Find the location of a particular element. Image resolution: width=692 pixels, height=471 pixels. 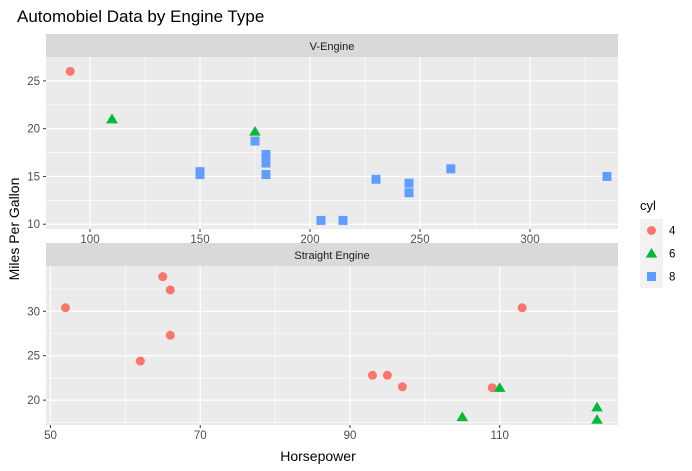

legend-key-triangle-icon is located at coordinates (651, 253).